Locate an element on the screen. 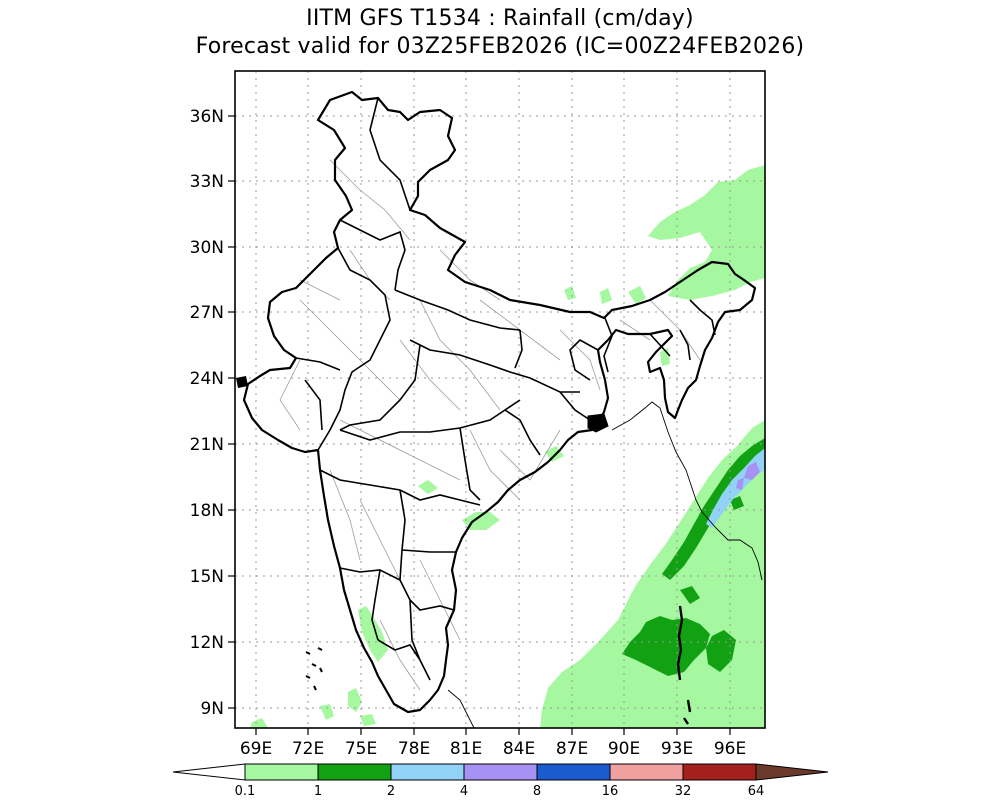  map-title-line-1: IITM GFS T1534 : Rainfall (cm/day) is located at coordinates (500, 18).